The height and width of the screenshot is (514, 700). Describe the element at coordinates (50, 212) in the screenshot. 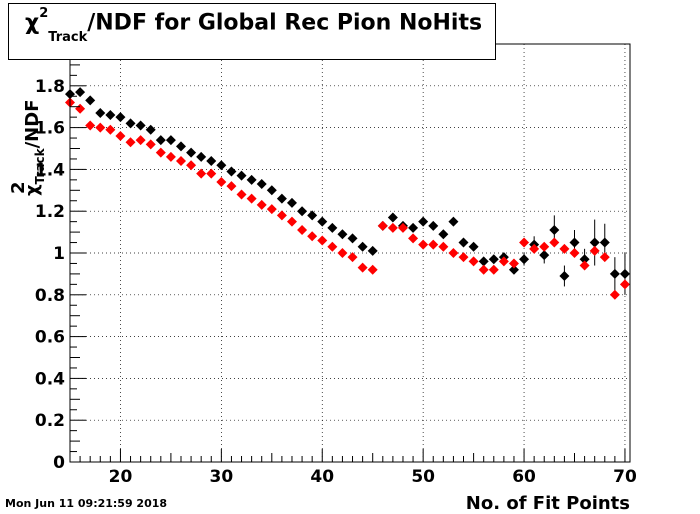

I see `y-tick-label: 1.2` at that location.